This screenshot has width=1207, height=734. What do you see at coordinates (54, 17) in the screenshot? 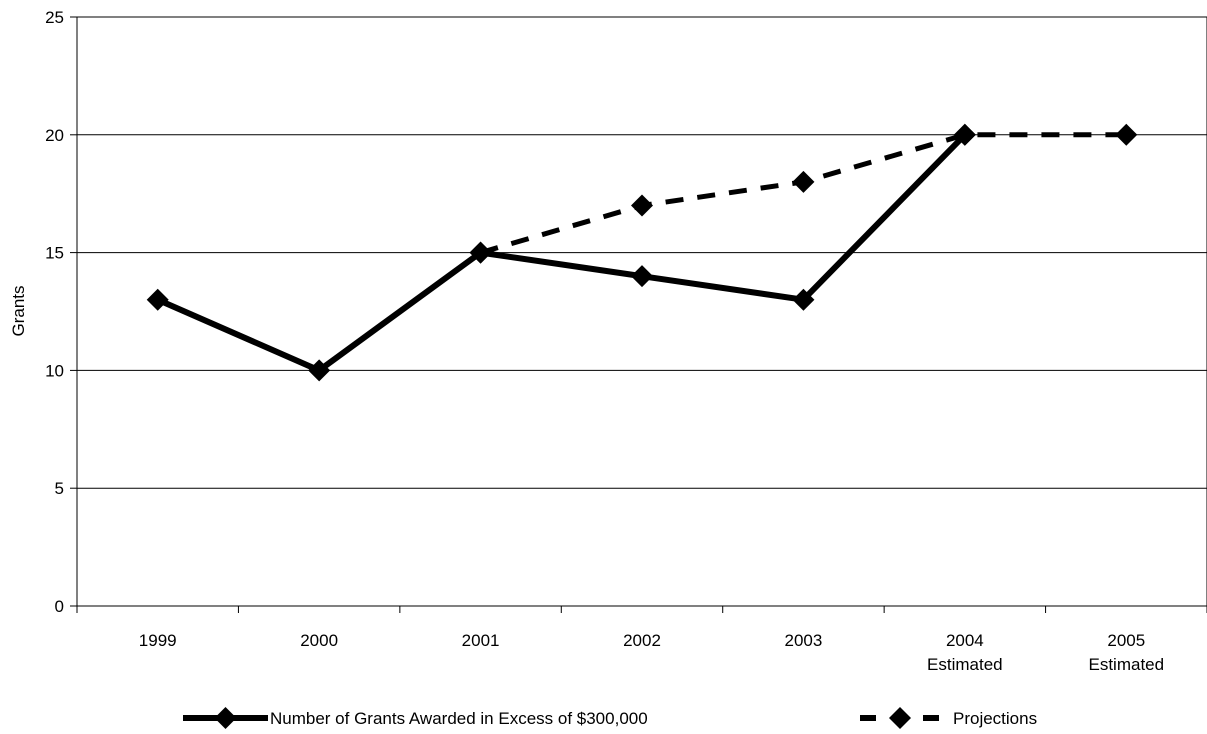
I see `y-tick-label: 25` at bounding box center [54, 17].